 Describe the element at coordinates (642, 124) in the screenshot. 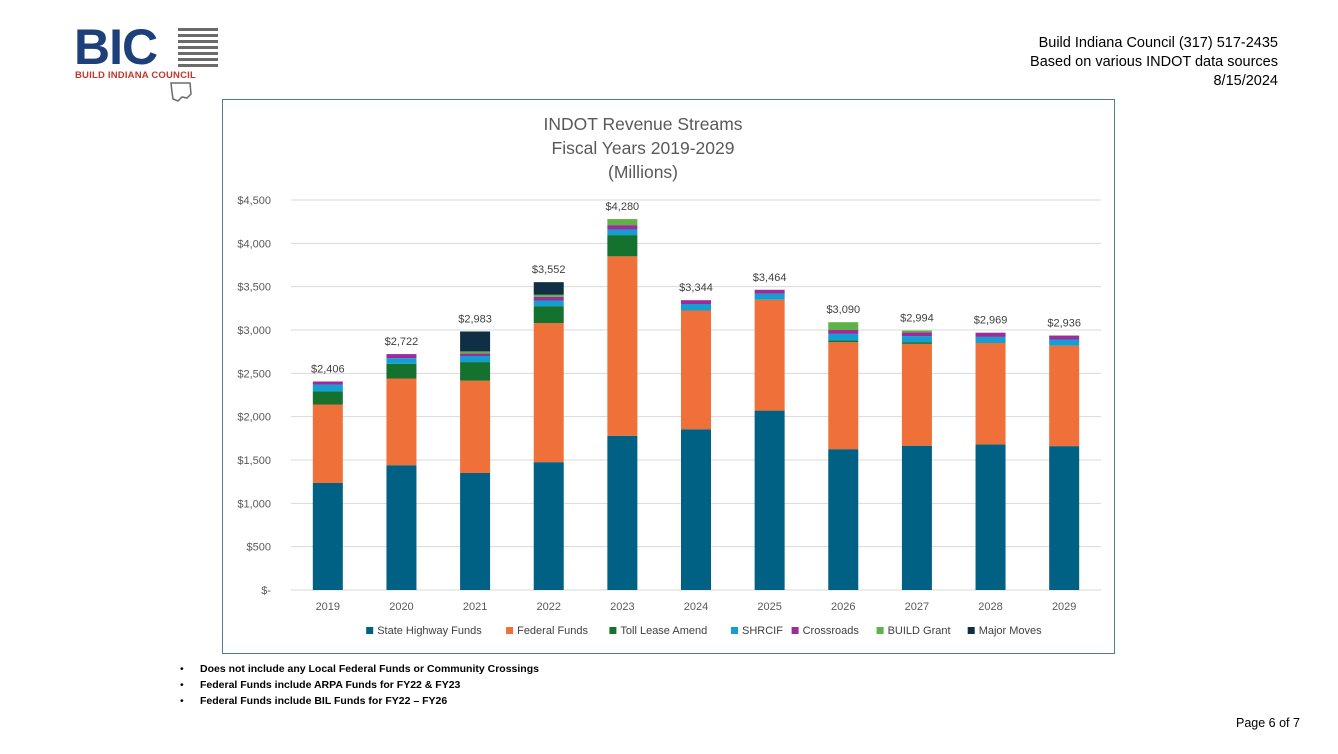

I see `chart-title: INDOT Revenue Streams` at that location.